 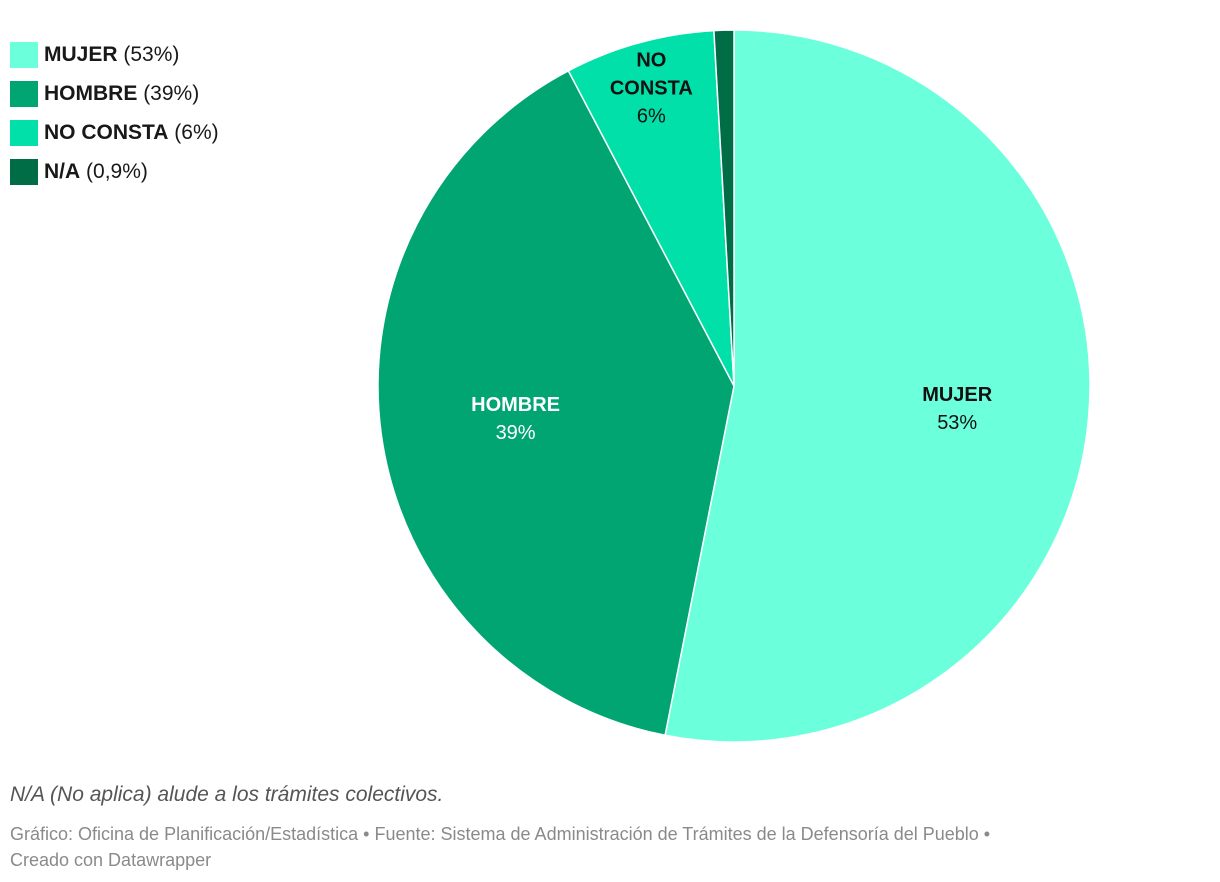 What do you see at coordinates (24, 172) in the screenshot?
I see `legend-swatch-na` at bounding box center [24, 172].